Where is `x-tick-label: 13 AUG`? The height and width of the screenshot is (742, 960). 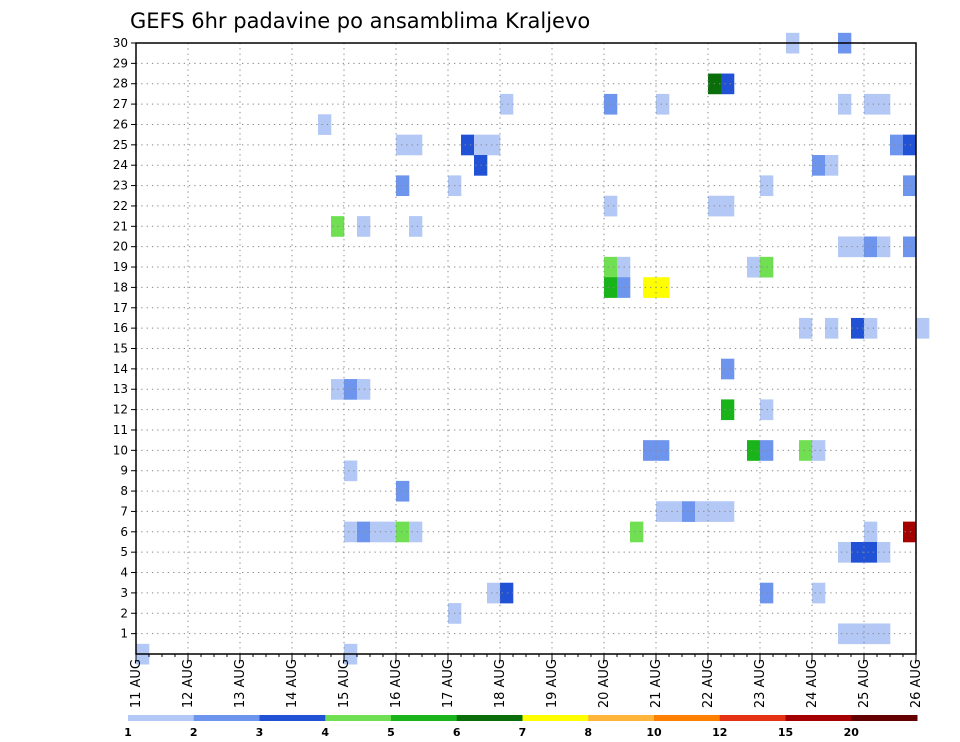
x-tick-label: 13 AUG is located at coordinates (240, 683).